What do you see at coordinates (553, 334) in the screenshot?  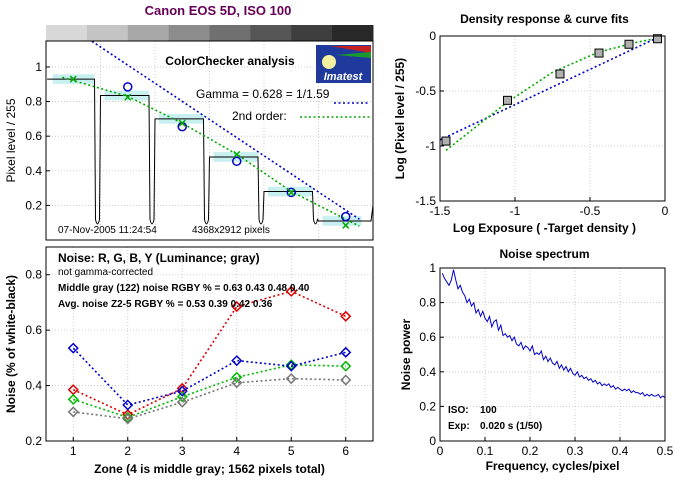 I see `noise-spectrum-line` at bounding box center [553, 334].